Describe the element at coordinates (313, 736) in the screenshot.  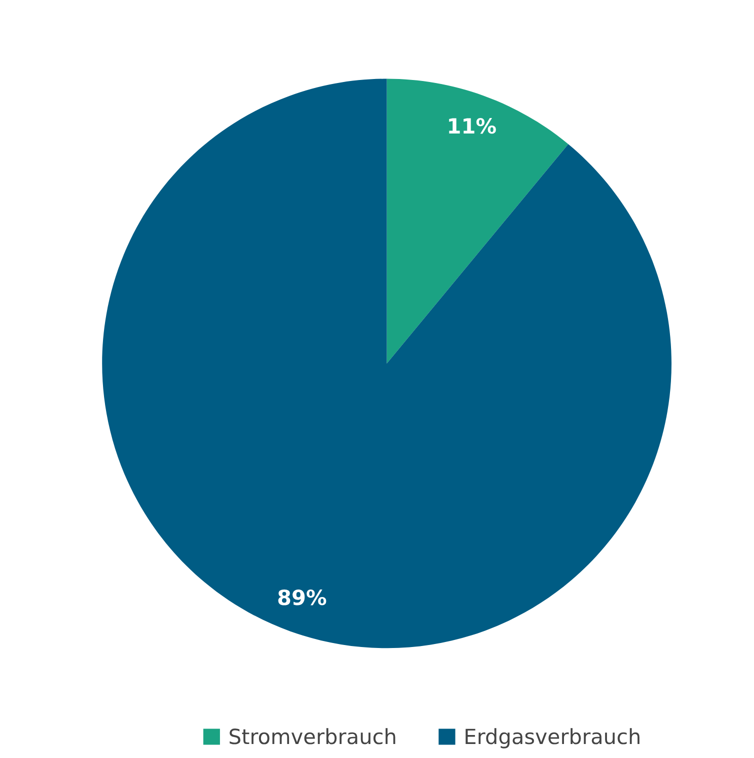
I see `legend-label: Stromverbrauch` at that location.